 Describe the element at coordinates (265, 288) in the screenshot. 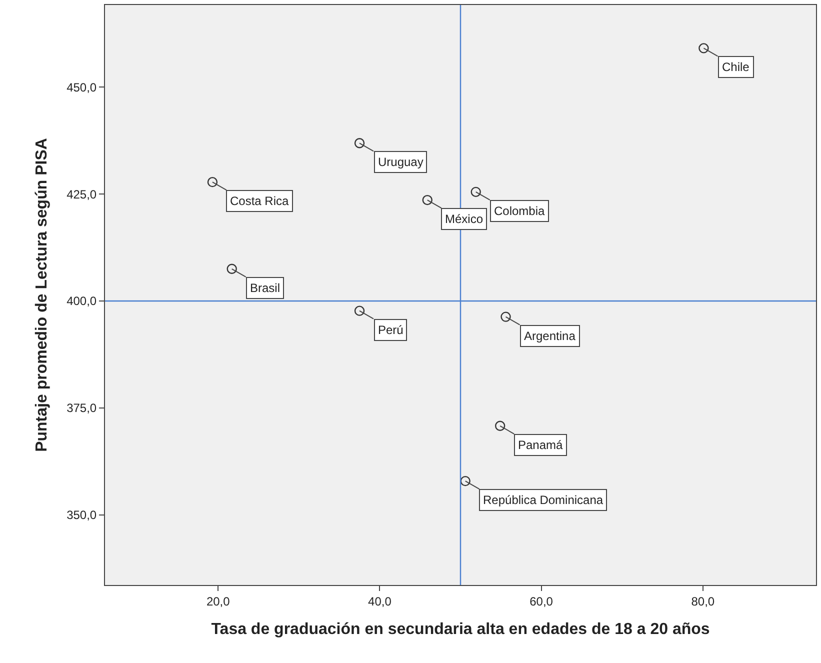

I see `annotation: Brasil` at that location.